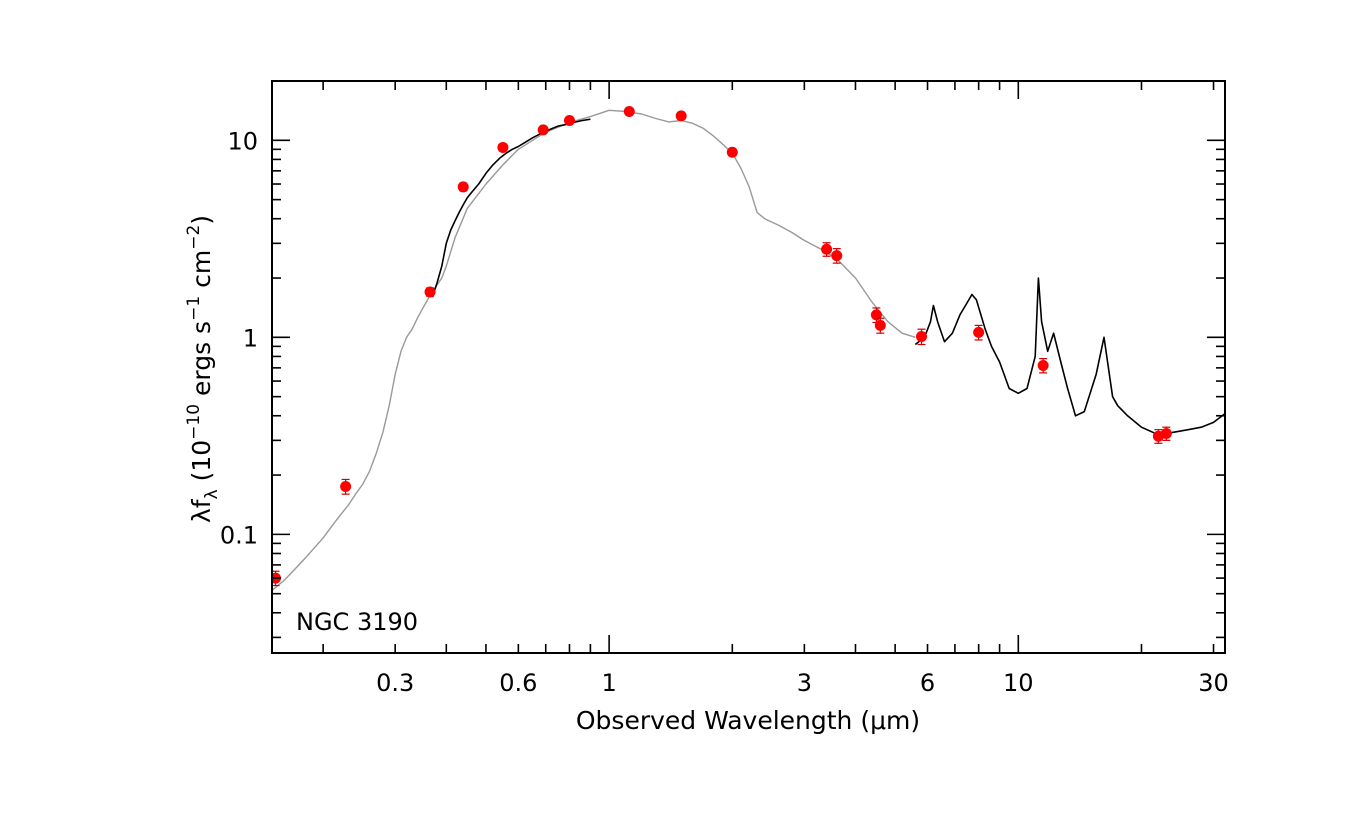  What do you see at coordinates (201, 510) in the screenshot?
I see `y-title-prefix: λf` at bounding box center [201, 510].